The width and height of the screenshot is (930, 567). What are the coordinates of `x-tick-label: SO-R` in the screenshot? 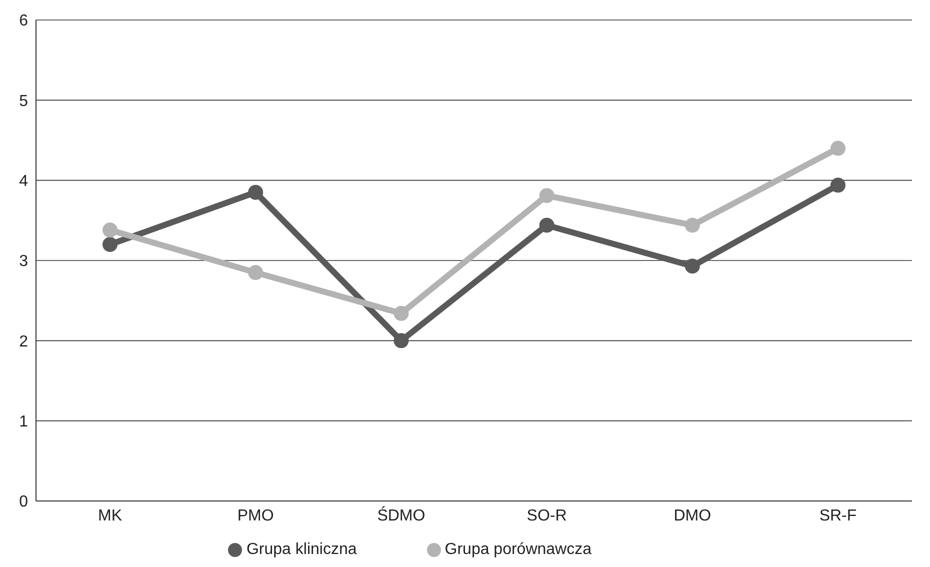 It's located at (546, 515).